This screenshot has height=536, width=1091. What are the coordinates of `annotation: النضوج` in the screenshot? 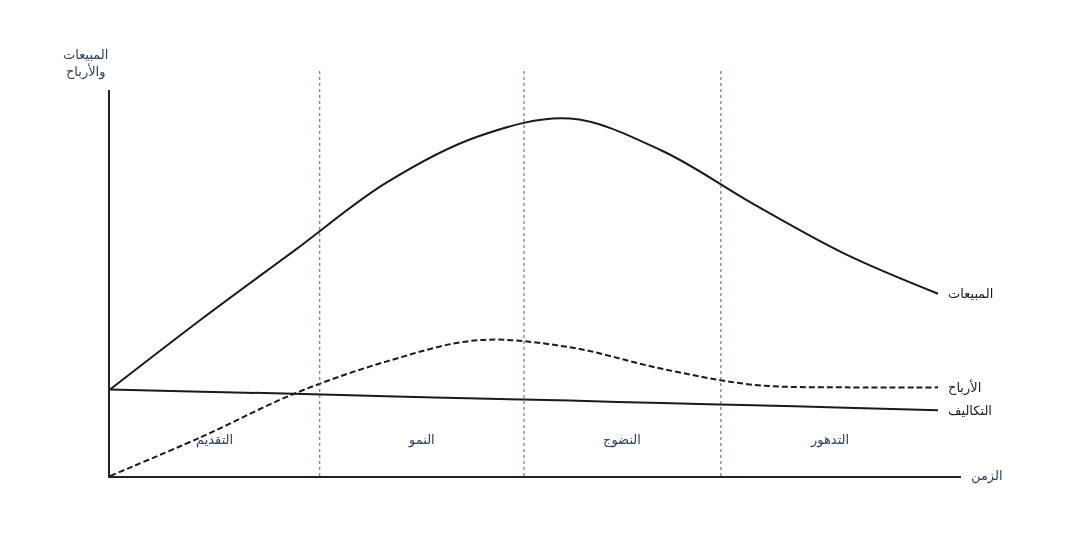 It's located at (622, 440).